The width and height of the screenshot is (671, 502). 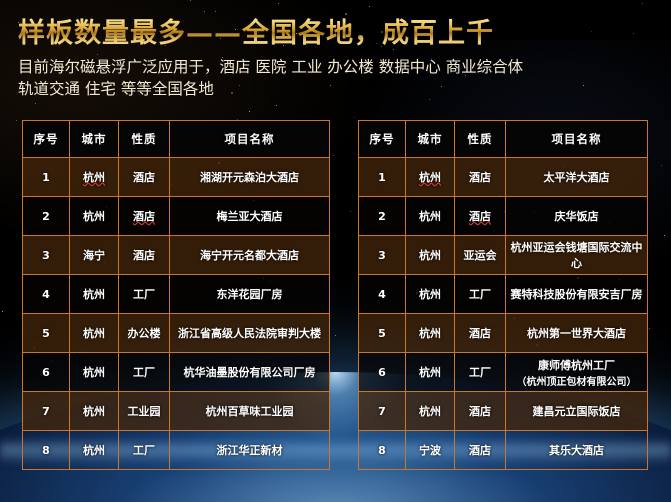 I want to click on cell-city: 海宁, so click(x=94, y=255).